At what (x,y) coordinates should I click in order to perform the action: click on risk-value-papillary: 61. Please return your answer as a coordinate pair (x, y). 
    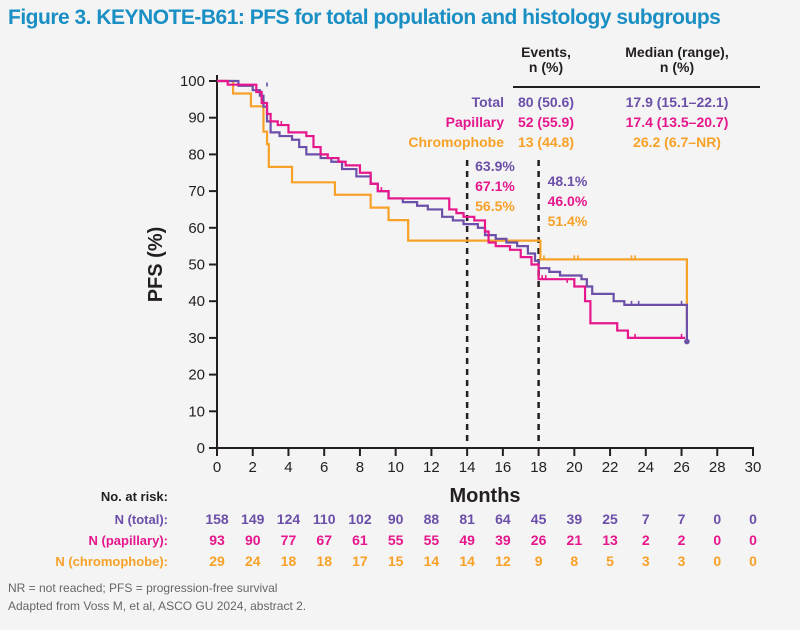
    Looking at the image, I should click on (360, 540).